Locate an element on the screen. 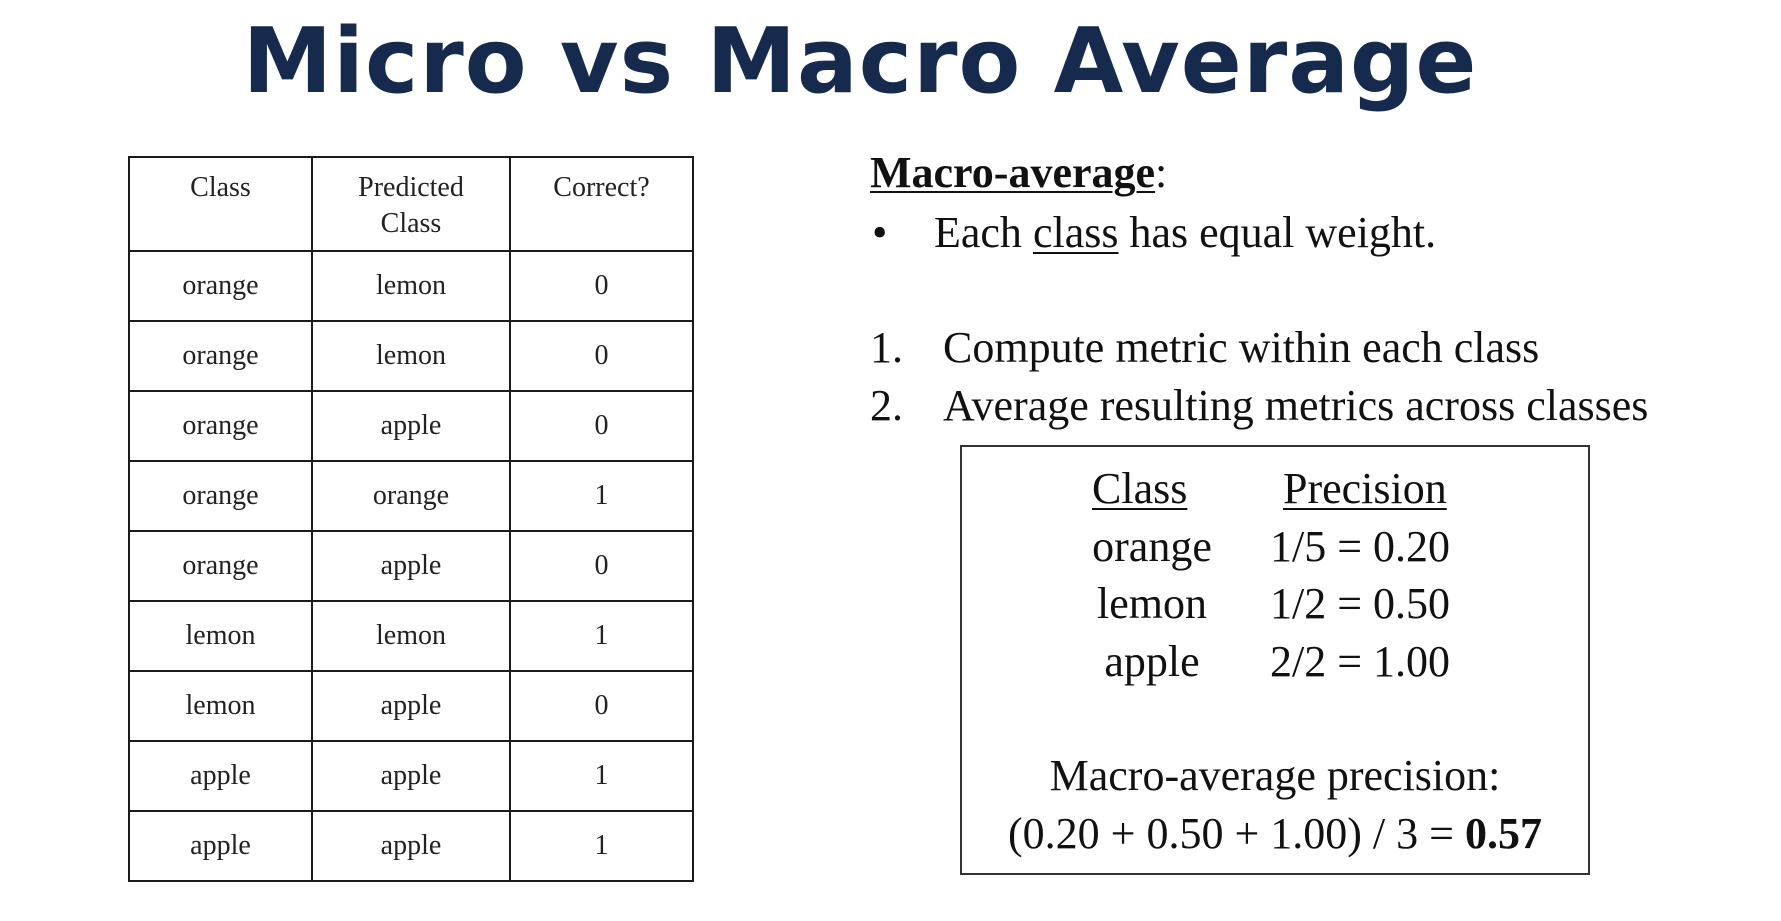  bullet-suffix: has equal weight. is located at coordinates (1277, 232).